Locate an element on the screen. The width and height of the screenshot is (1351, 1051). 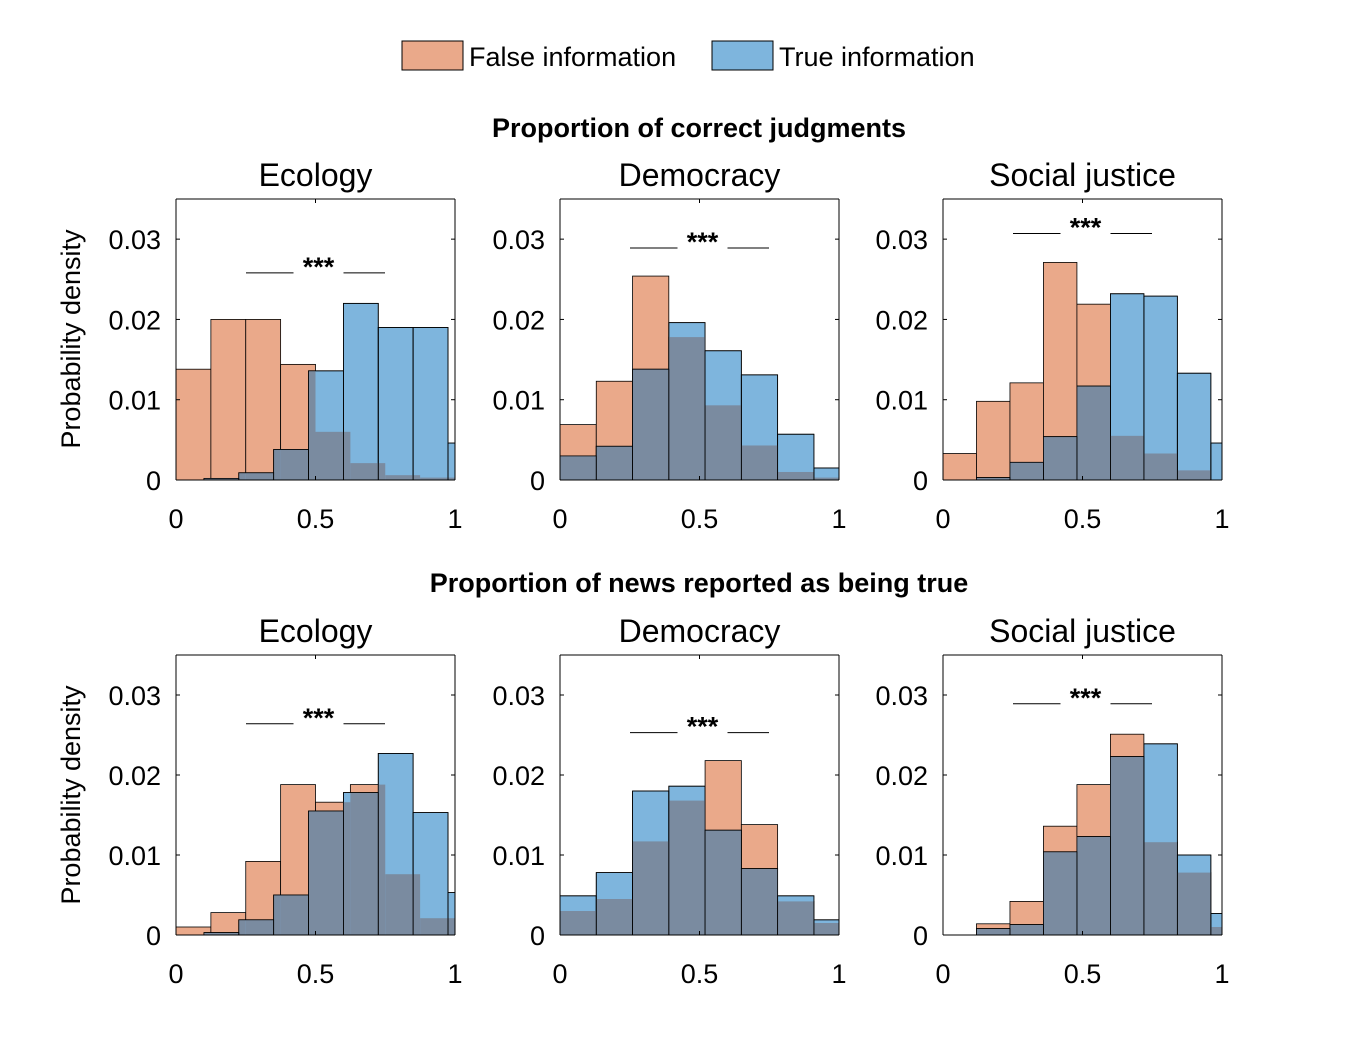
panel-title: Democracy is located at coordinates (700, 175).